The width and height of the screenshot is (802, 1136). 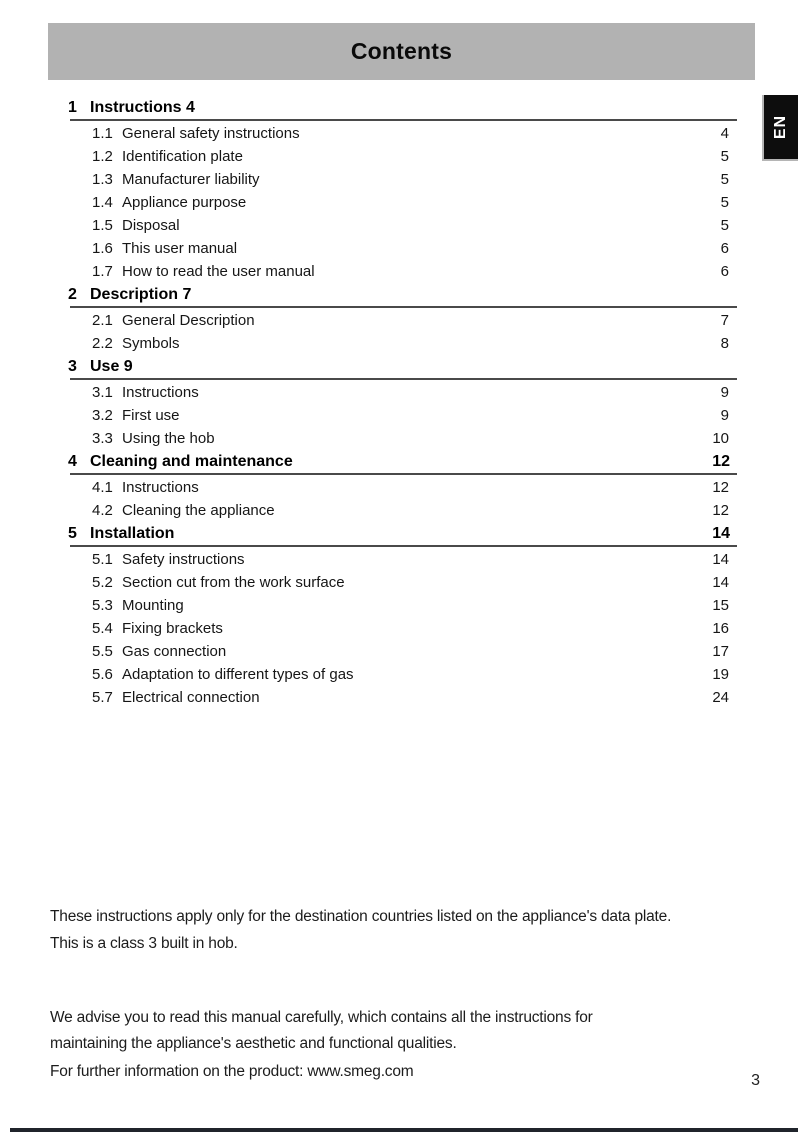 I want to click on footer-line: This is a class 3 built in hob., so click(x=144, y=943).